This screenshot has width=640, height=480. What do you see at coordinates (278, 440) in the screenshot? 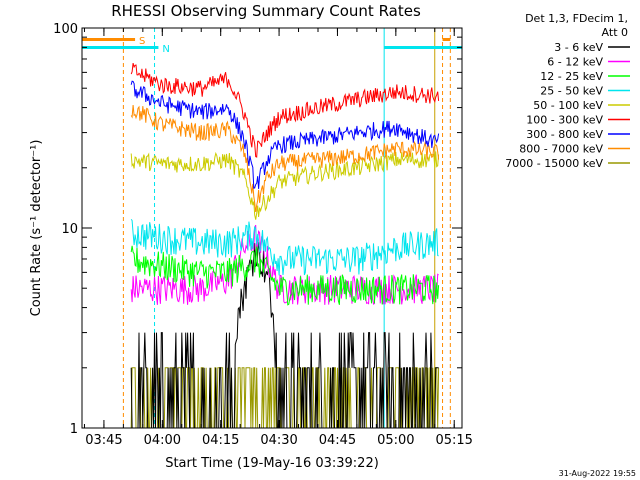
I see `x-tick-label-3: 04:30` at bounding box center [278, 440].